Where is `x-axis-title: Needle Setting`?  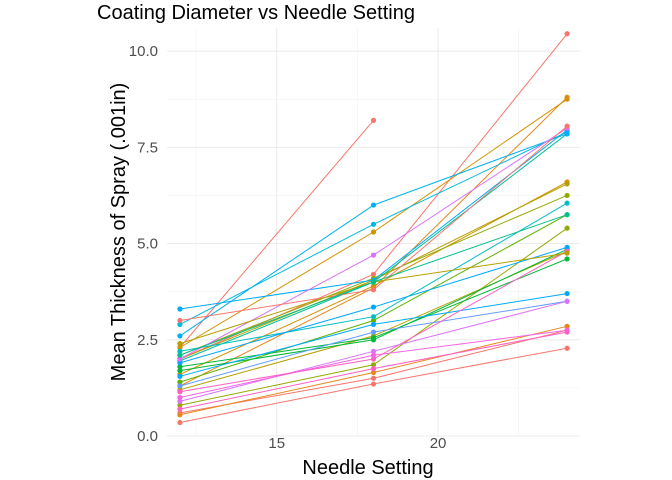
x-axis-title: Needle Setting is located at coordinates (367, 468).